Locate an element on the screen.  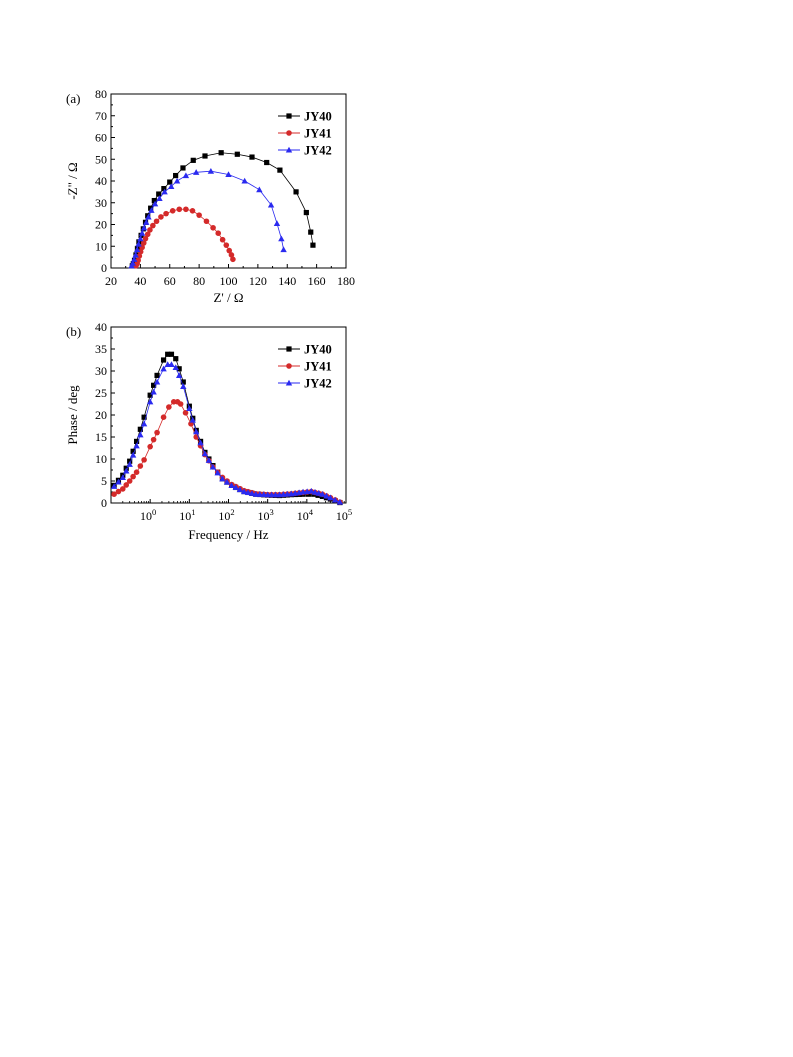
y-tick-label: 20 is located at coordinates (101, 415).